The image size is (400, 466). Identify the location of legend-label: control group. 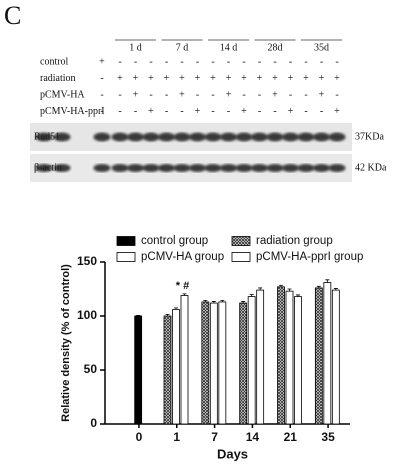
(174, 241).